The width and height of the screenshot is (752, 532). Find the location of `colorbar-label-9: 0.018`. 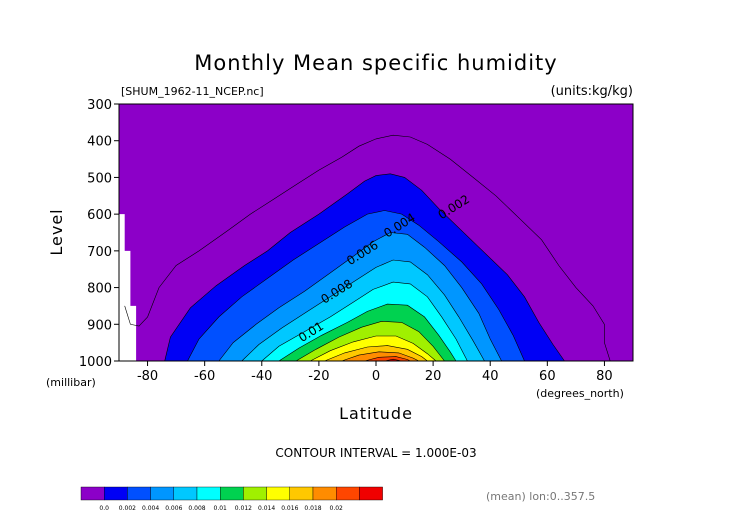

colorbar-label-9: 0.018 is located at coordinates (312, 508).